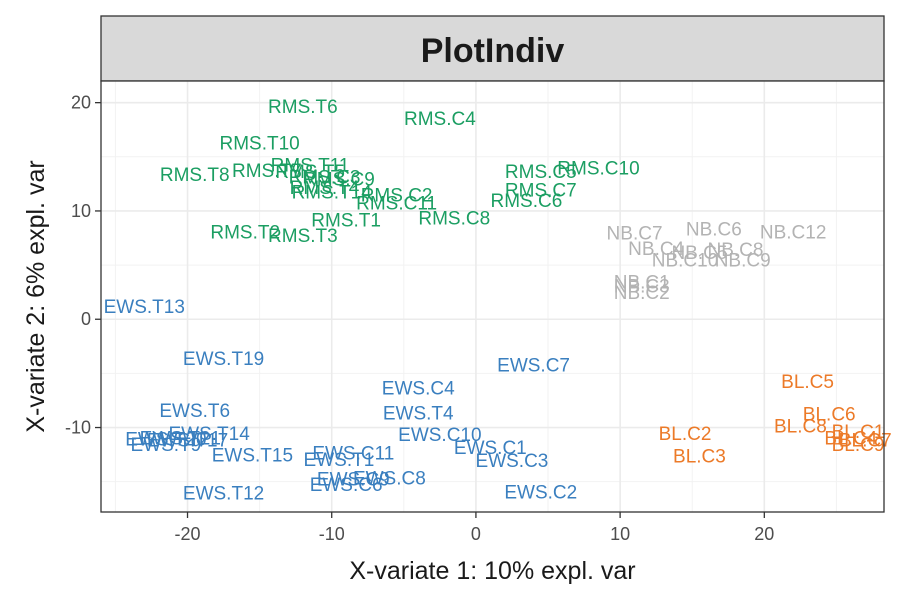 The height and width of the screenshot is (600, 900). I want to click on point-label-bl-c7: BL.C7, so click(865, 440).